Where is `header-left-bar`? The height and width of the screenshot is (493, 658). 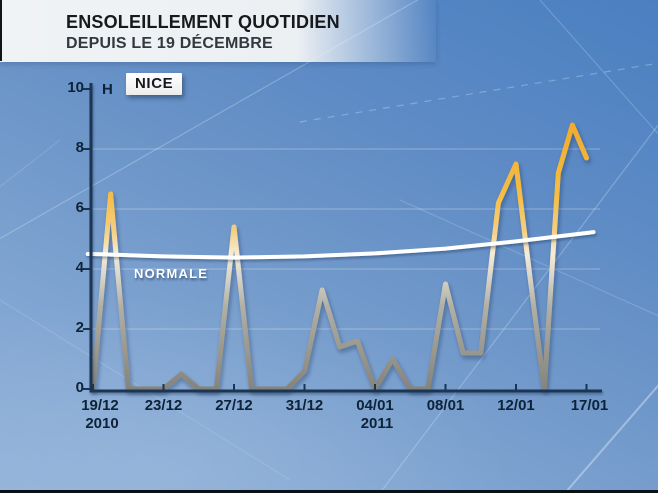
header-left-bar is located at coordinates (1, 30).